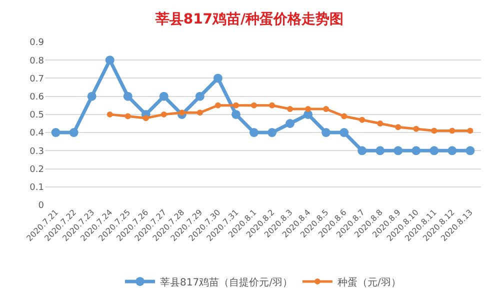 The image size is (499, 308). Describe the element at coordinates (37, 133) in the screenshot. I see `y-tick-label: 0.4` at that location.